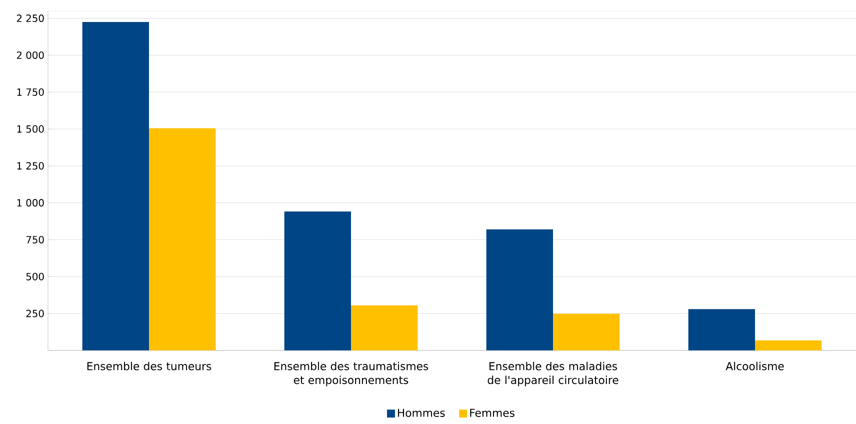  What do you see at coordinates (149, 366) in the screenshot?
I see `x-tick-label: Ensemble des tumeurs` at bounding box center [149, 366].